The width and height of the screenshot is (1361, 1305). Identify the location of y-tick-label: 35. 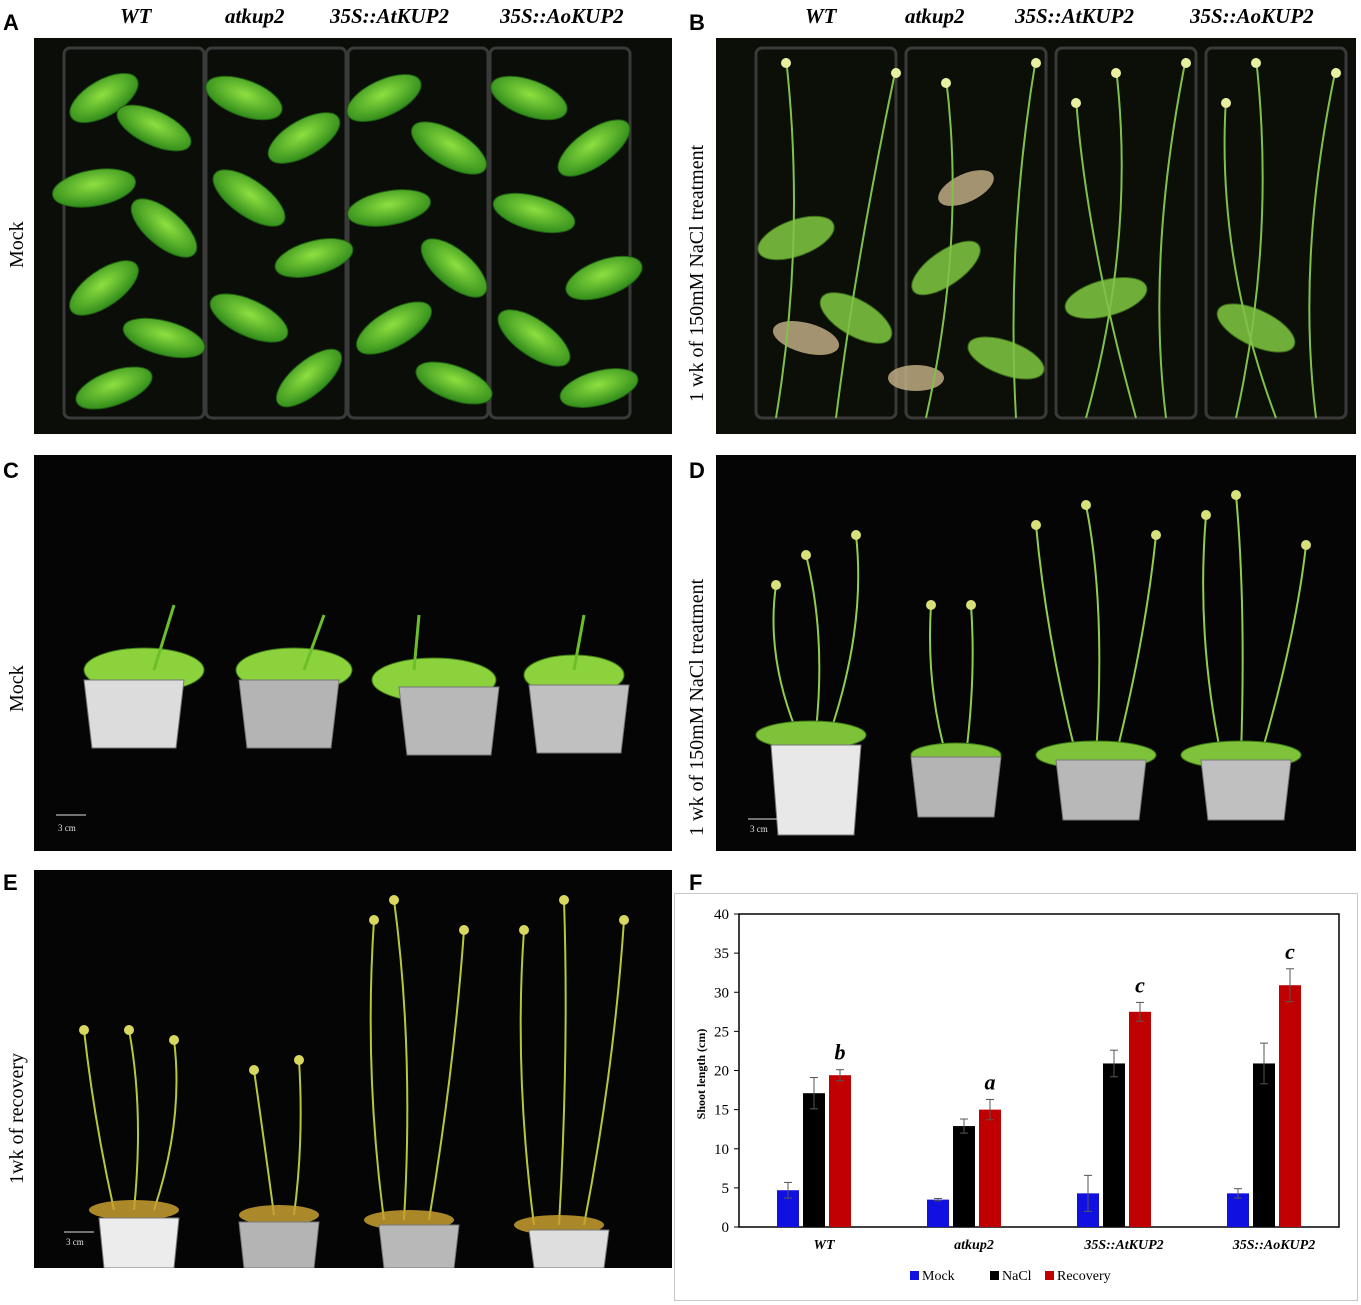
(721, 954).